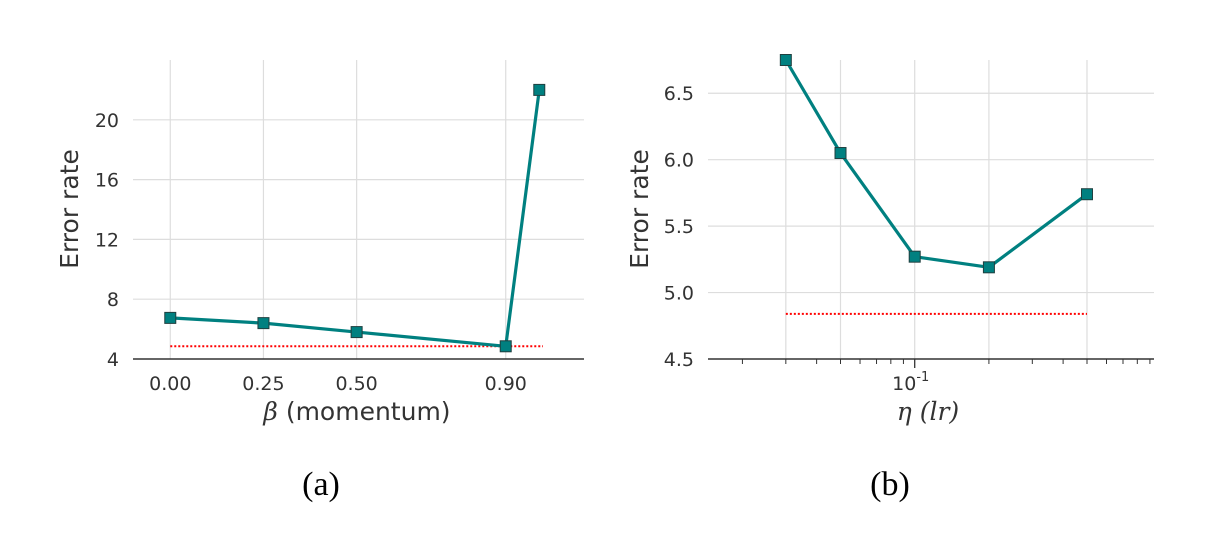  Describe the element at coordinates (639, 209) in the screenshot. I see `chart-b-ylabel: Error rate` at that location.